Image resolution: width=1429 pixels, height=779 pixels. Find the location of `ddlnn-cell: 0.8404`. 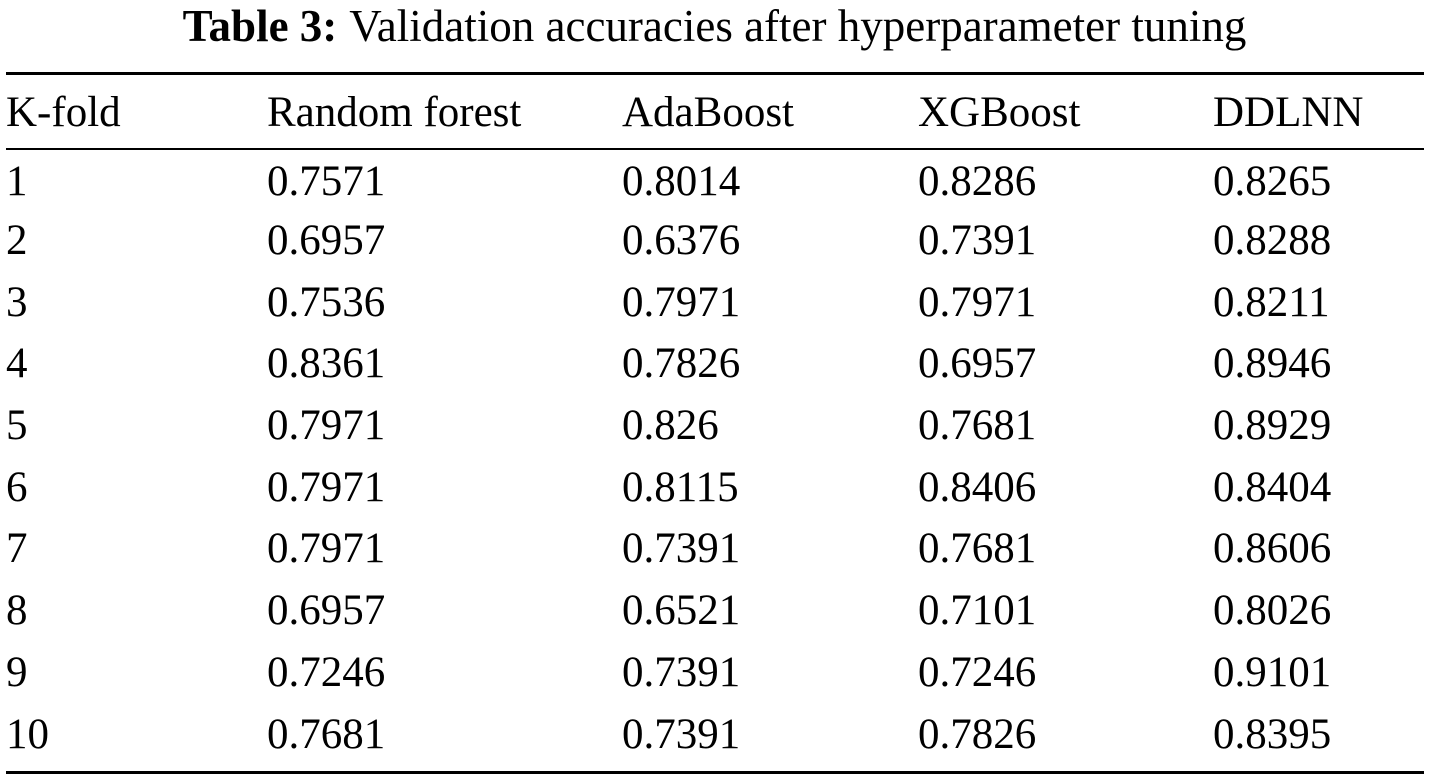

ddlnn-cell: 0.8404 is located at coordinates (1272, 487).